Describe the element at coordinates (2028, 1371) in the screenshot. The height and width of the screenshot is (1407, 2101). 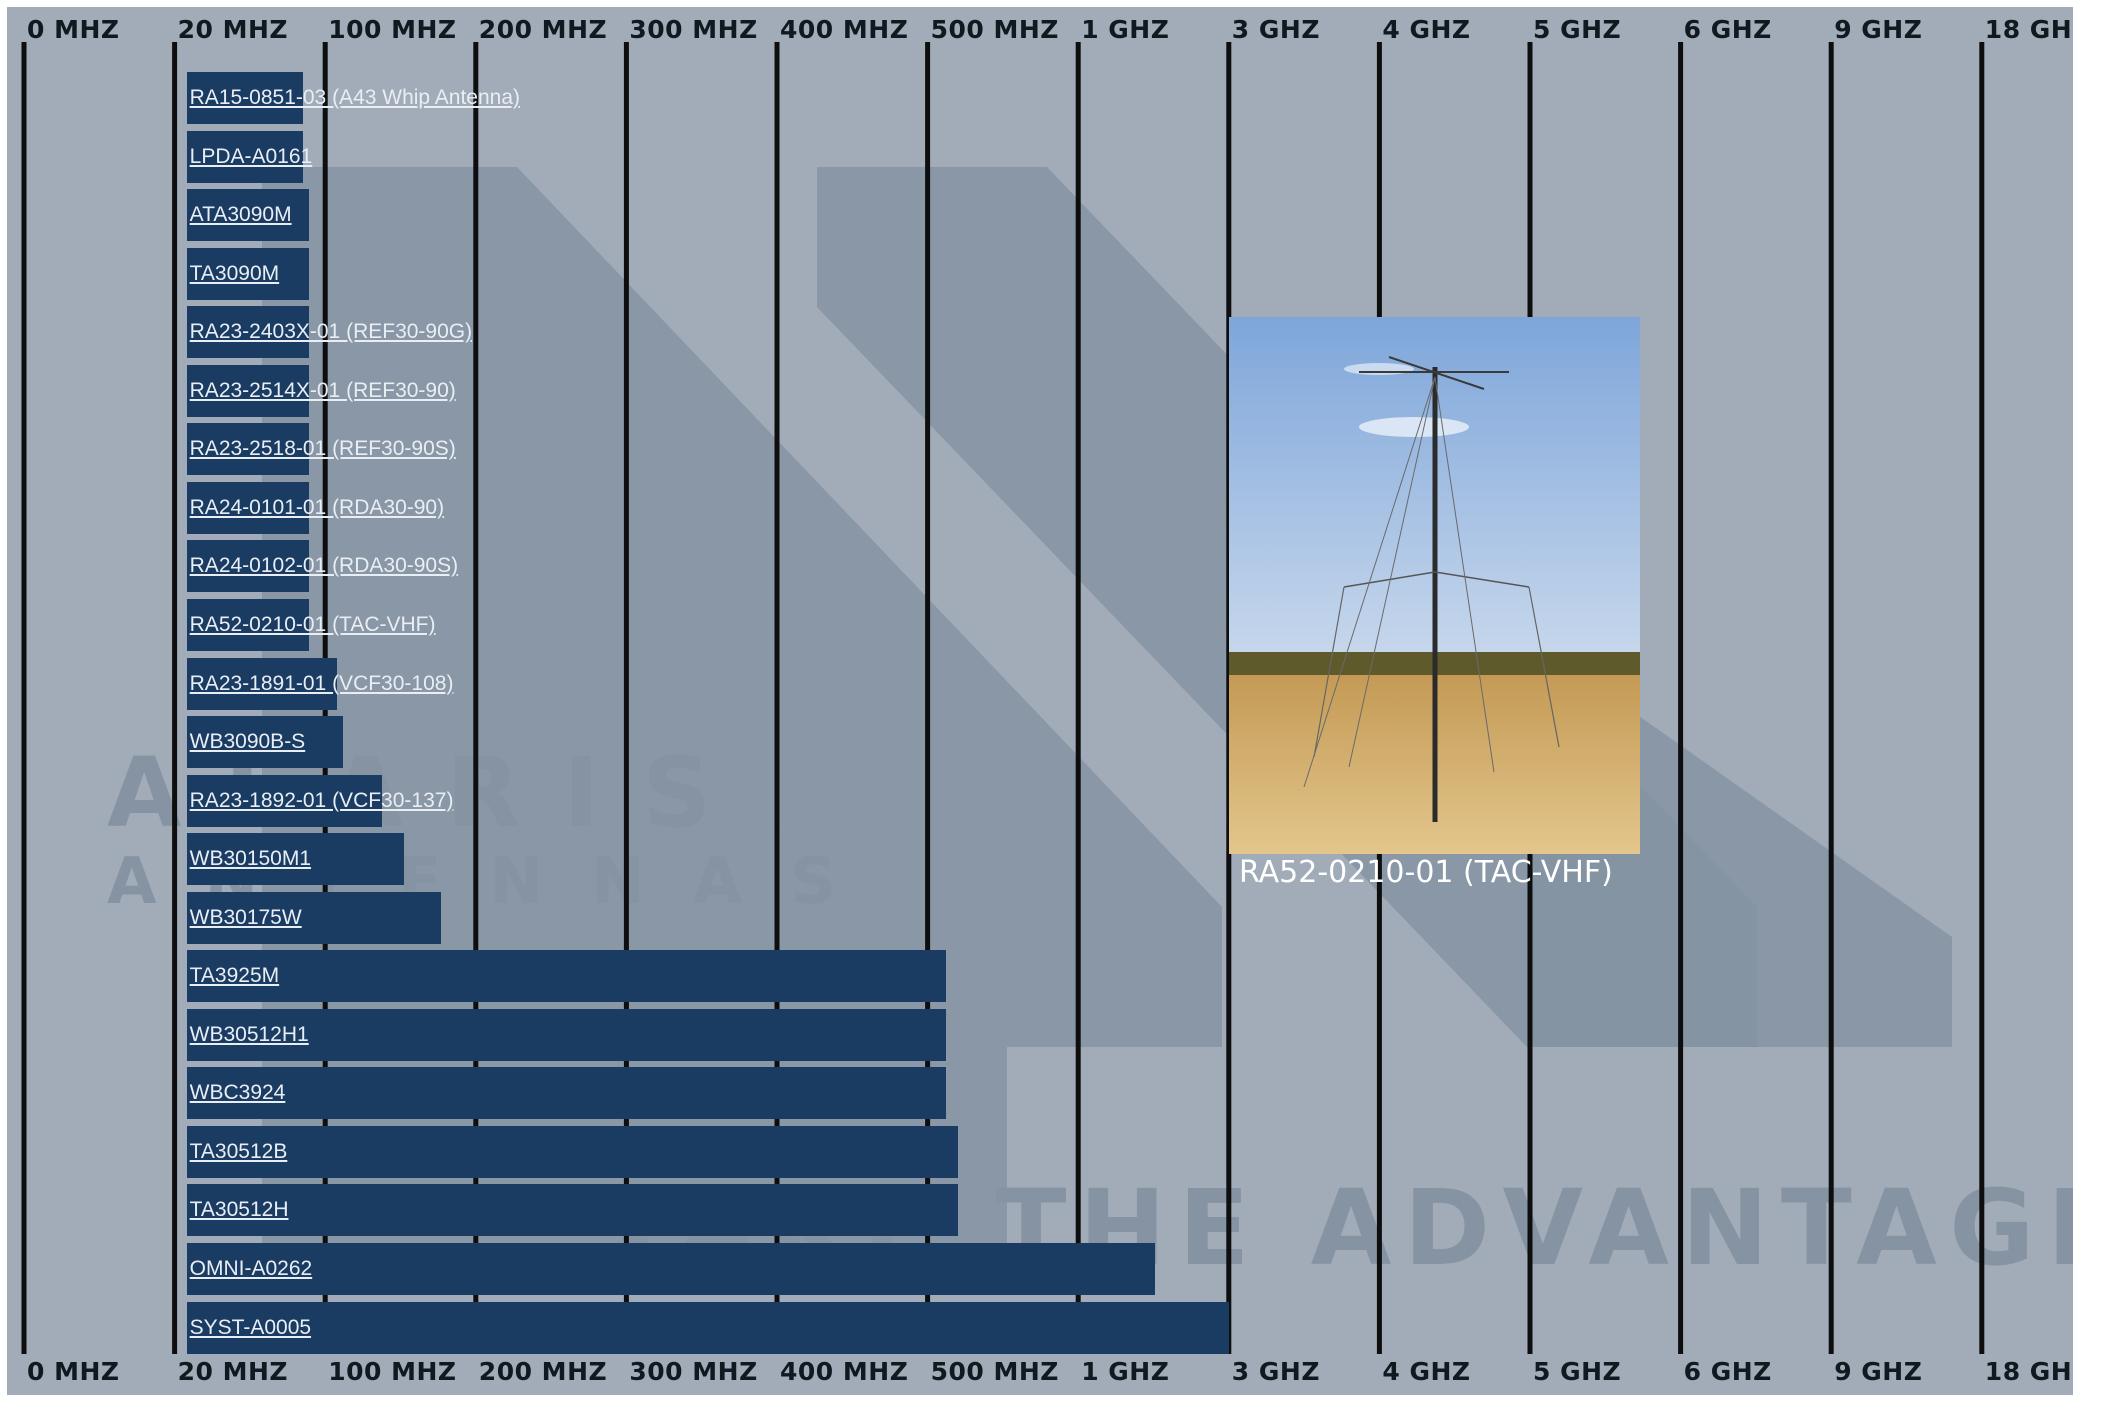
I see `tick-label-bottom: 18 GHZ` at that location.